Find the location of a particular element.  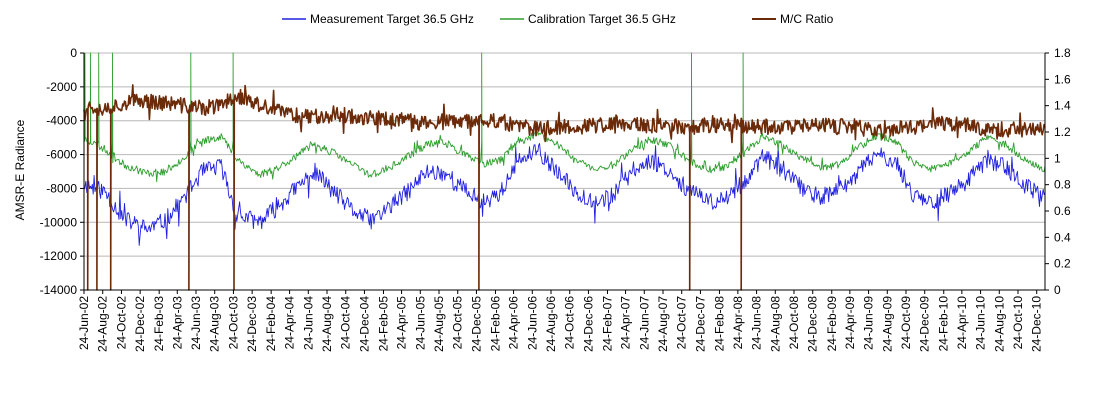

right-tick-label-5: 0.8 is located at coordinates (1062, 185).